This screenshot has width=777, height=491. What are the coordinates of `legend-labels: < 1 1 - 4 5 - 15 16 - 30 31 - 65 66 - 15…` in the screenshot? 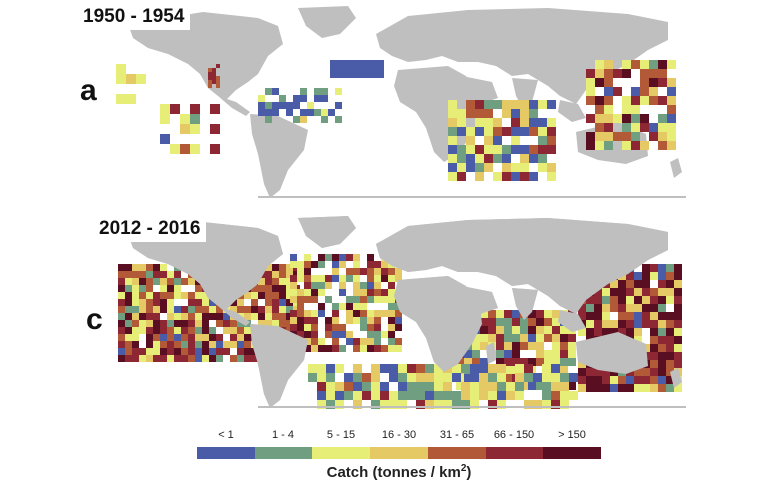 It's located at (399, 434).